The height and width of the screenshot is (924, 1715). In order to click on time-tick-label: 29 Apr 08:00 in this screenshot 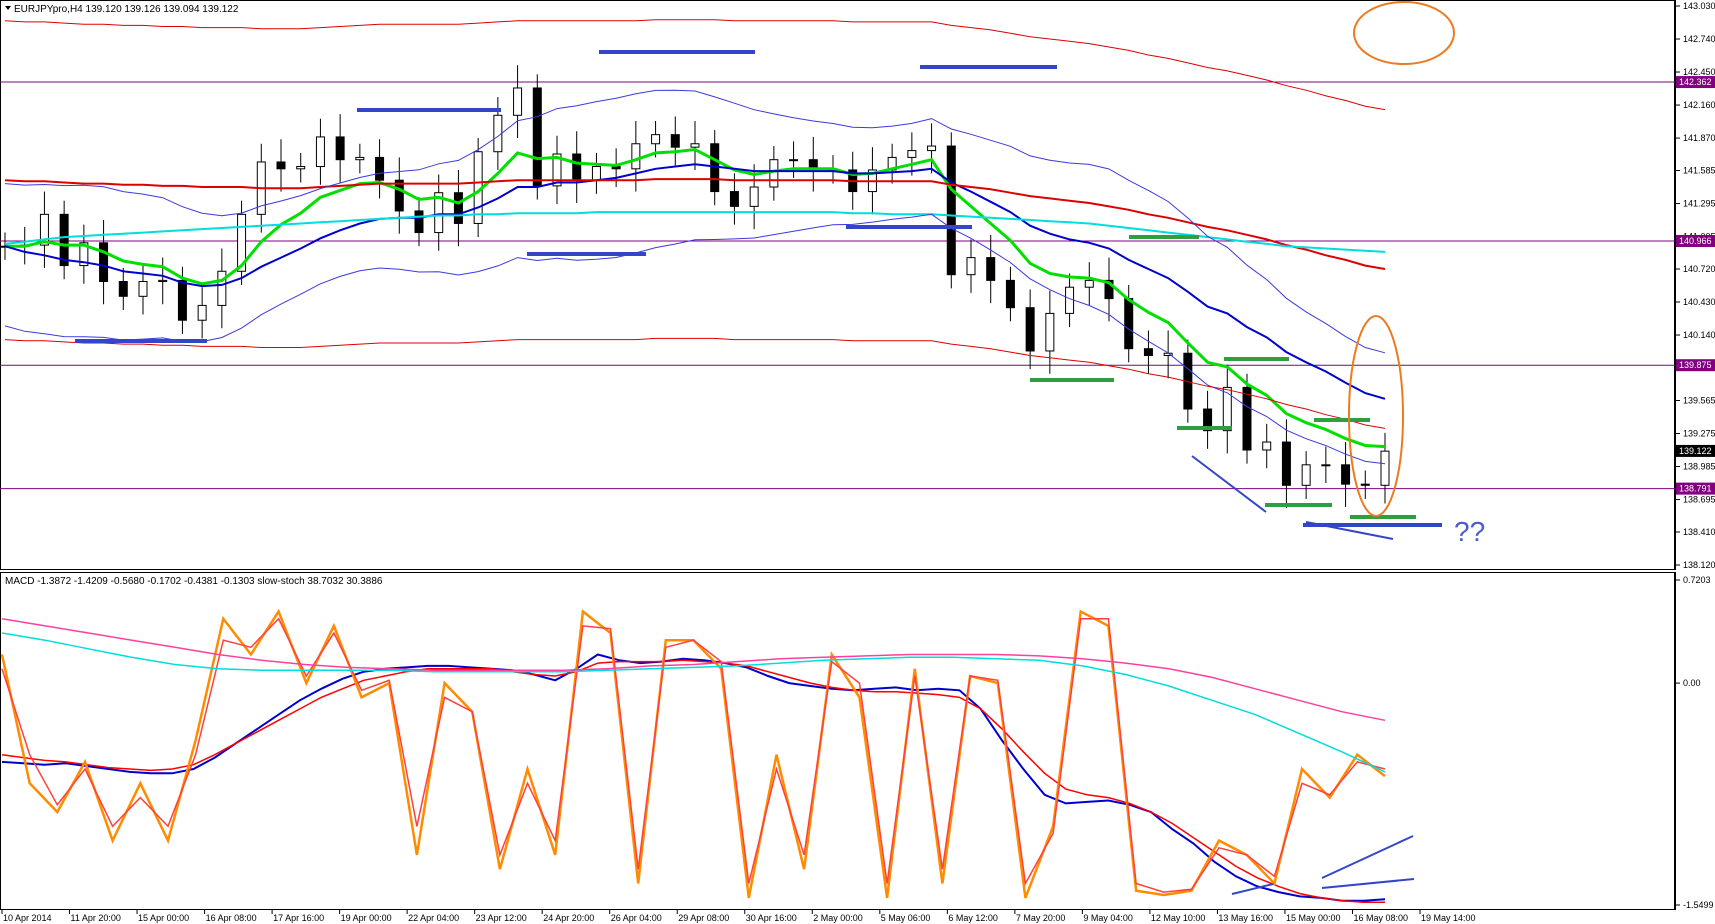, I will do `click(703, 918)`.